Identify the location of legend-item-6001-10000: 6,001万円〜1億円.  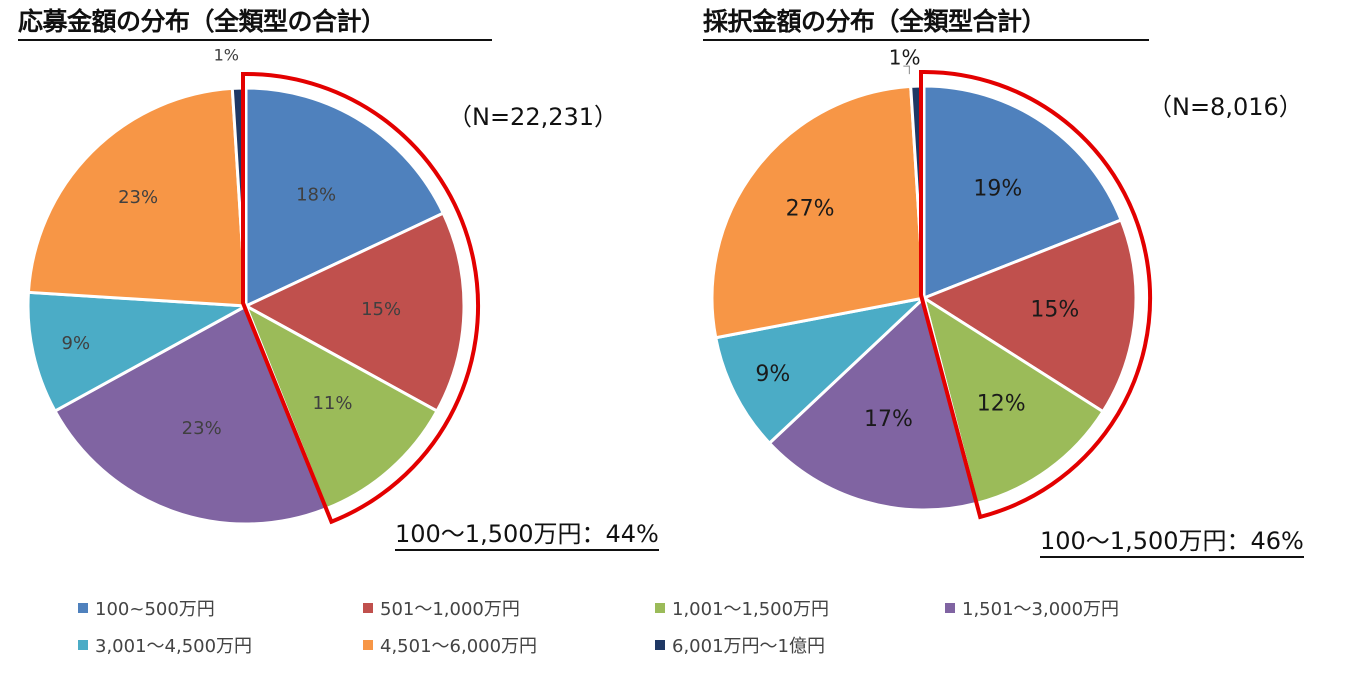
(740, 645).